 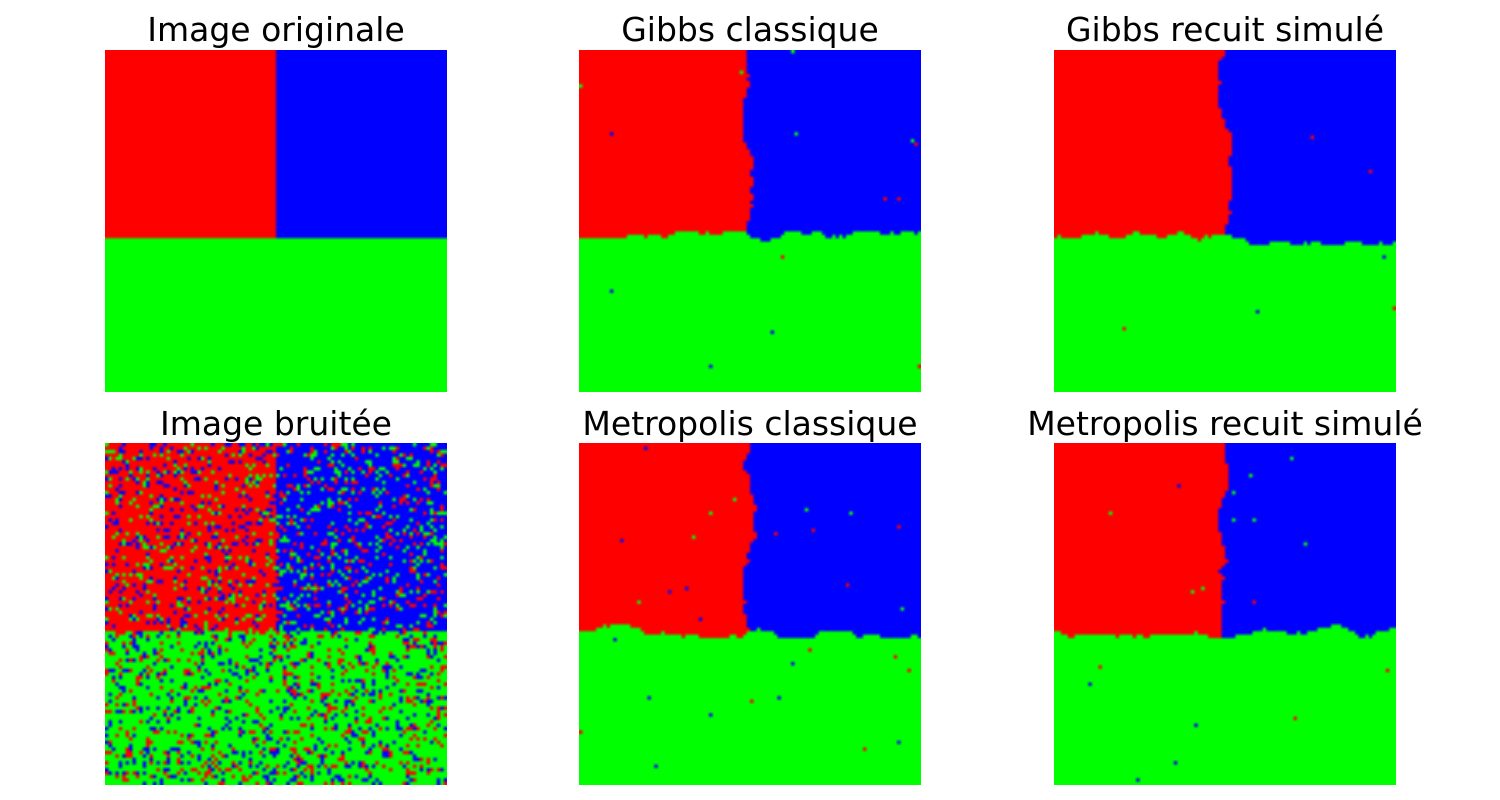 What do you see at coordinates (276, 423) in the screenshot?
I see `panel-title-noisy: Image bruitée` at bounding box center [276, 423].